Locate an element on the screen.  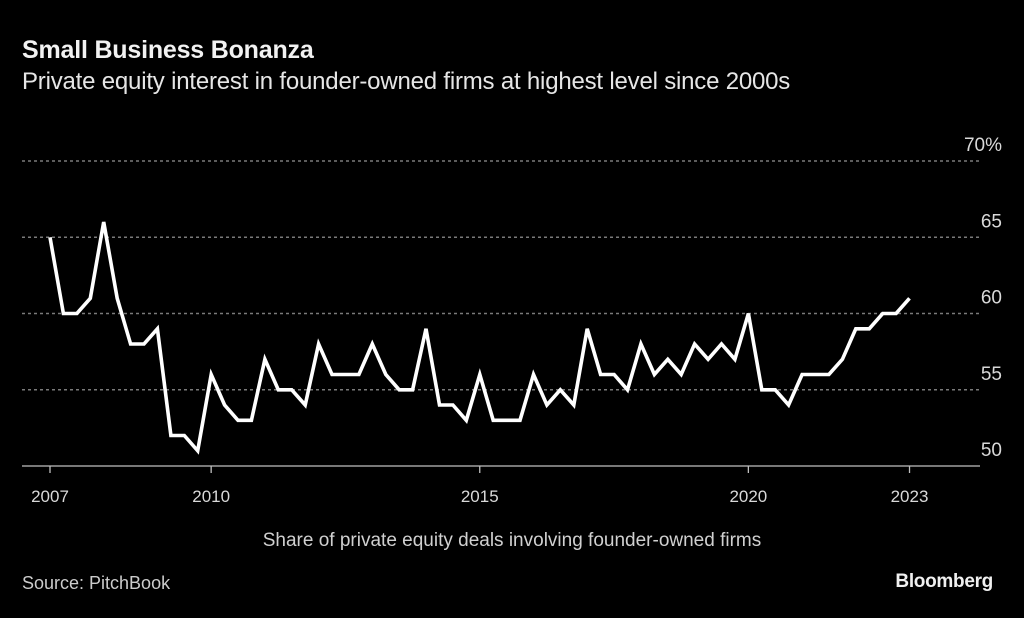
x-axis is located at coordinates (501, 469).